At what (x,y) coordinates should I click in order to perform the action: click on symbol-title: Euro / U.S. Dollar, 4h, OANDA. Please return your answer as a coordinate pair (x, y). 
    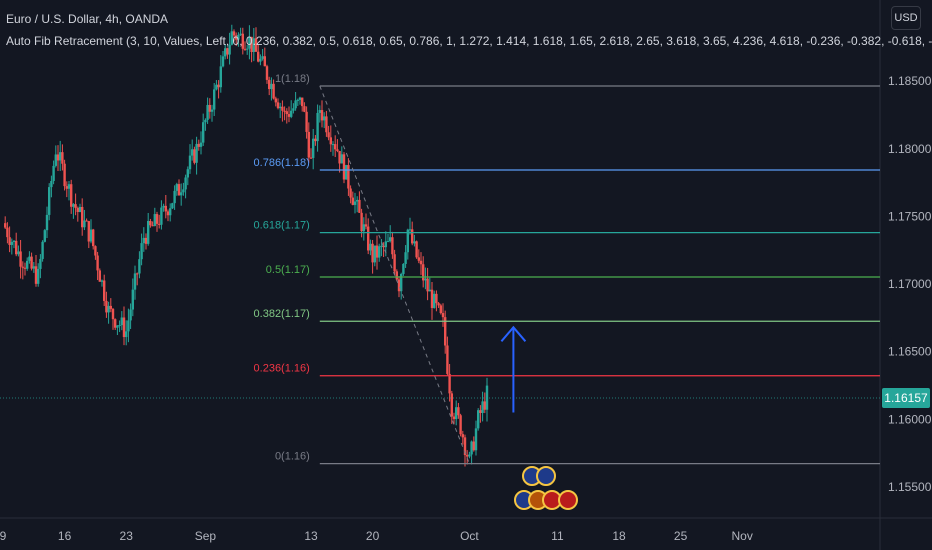
    Looking at the image, I should click on (87, 19).